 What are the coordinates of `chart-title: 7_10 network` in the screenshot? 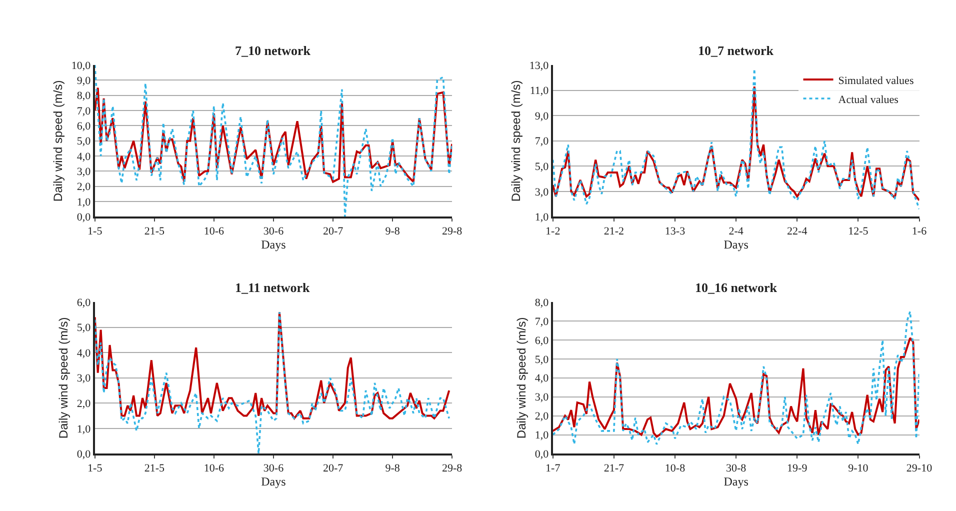 It's located at (273, 50).